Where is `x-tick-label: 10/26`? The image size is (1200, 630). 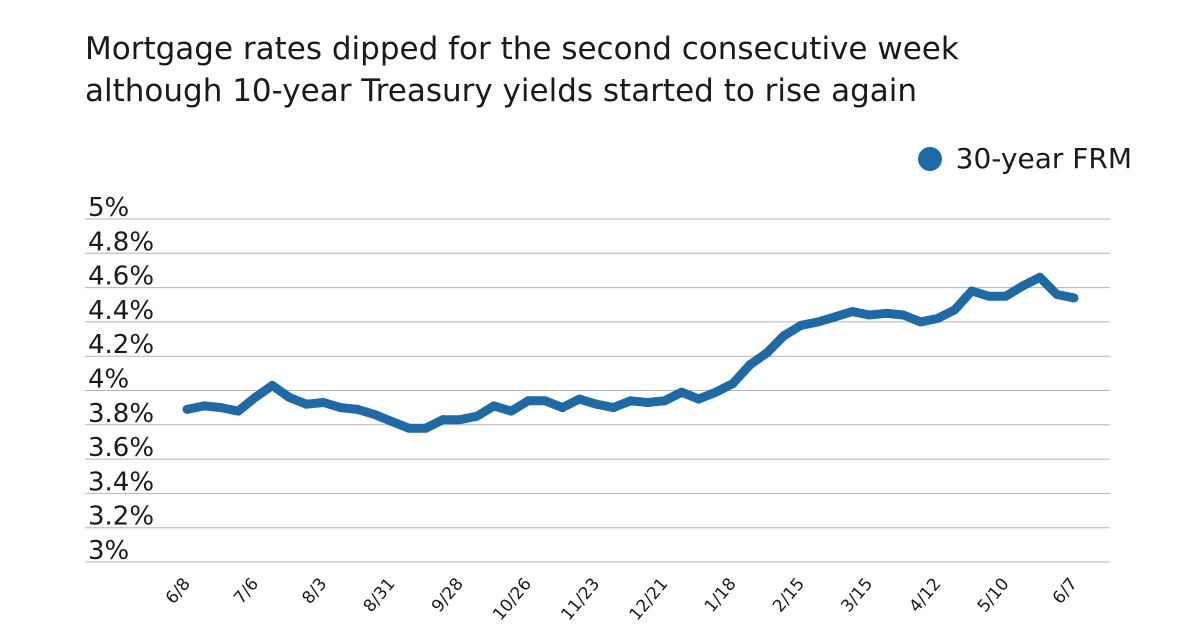
x-tick-label: 10/26 is located at coordinates (512, 599).